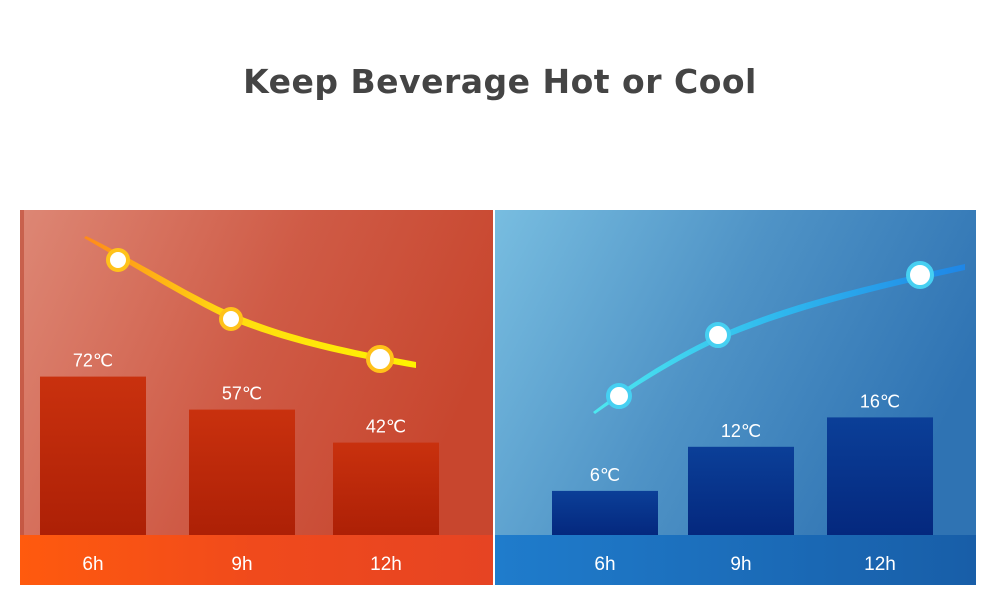 This screenshot has width=1000, height=603. What do you see at coordinates (500, 81) in the screenshot?
I see `page-title: Keep Beverage Hot or Cool` at bounding box center [500, 81].